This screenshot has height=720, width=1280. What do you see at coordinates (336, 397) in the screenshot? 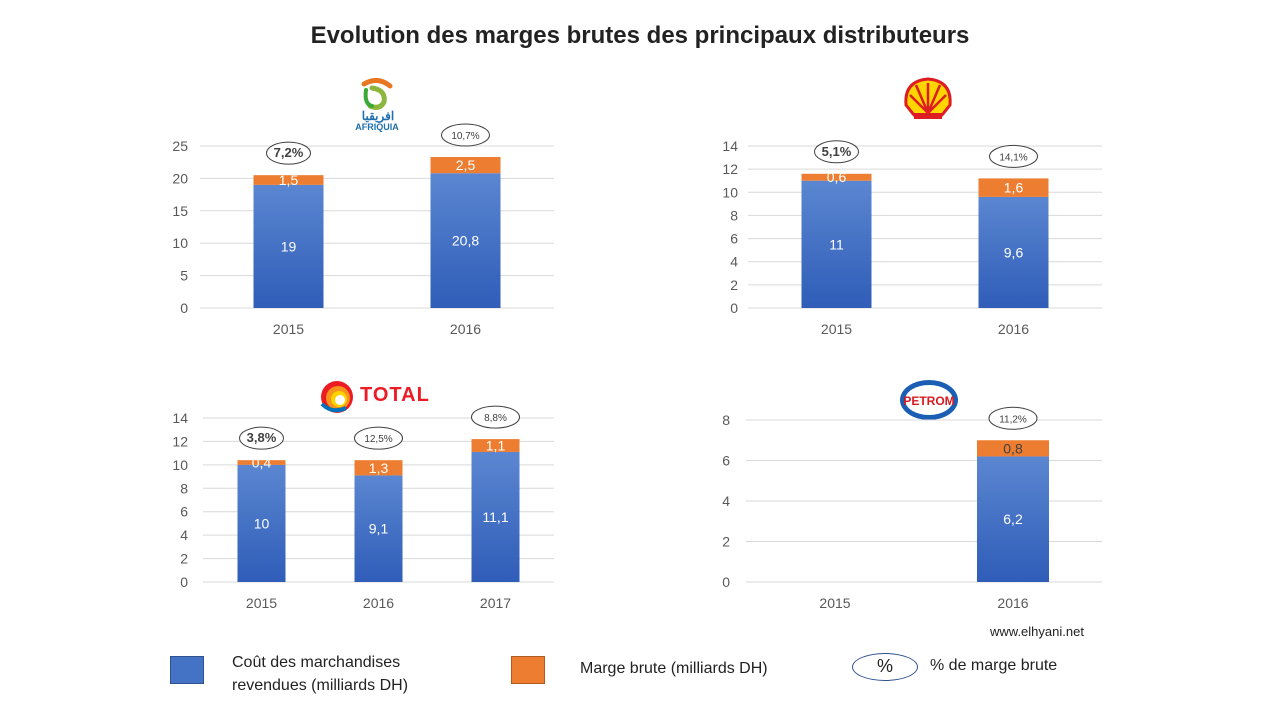
I see `total-flame-icon` at bounding box center [336, 397].